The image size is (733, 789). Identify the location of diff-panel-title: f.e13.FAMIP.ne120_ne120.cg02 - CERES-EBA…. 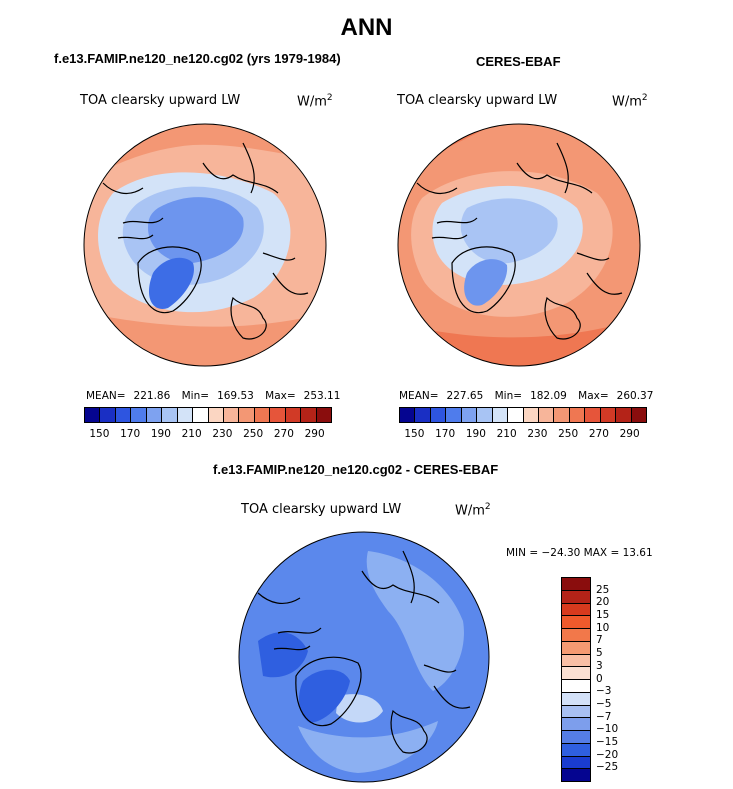
(356, 469).